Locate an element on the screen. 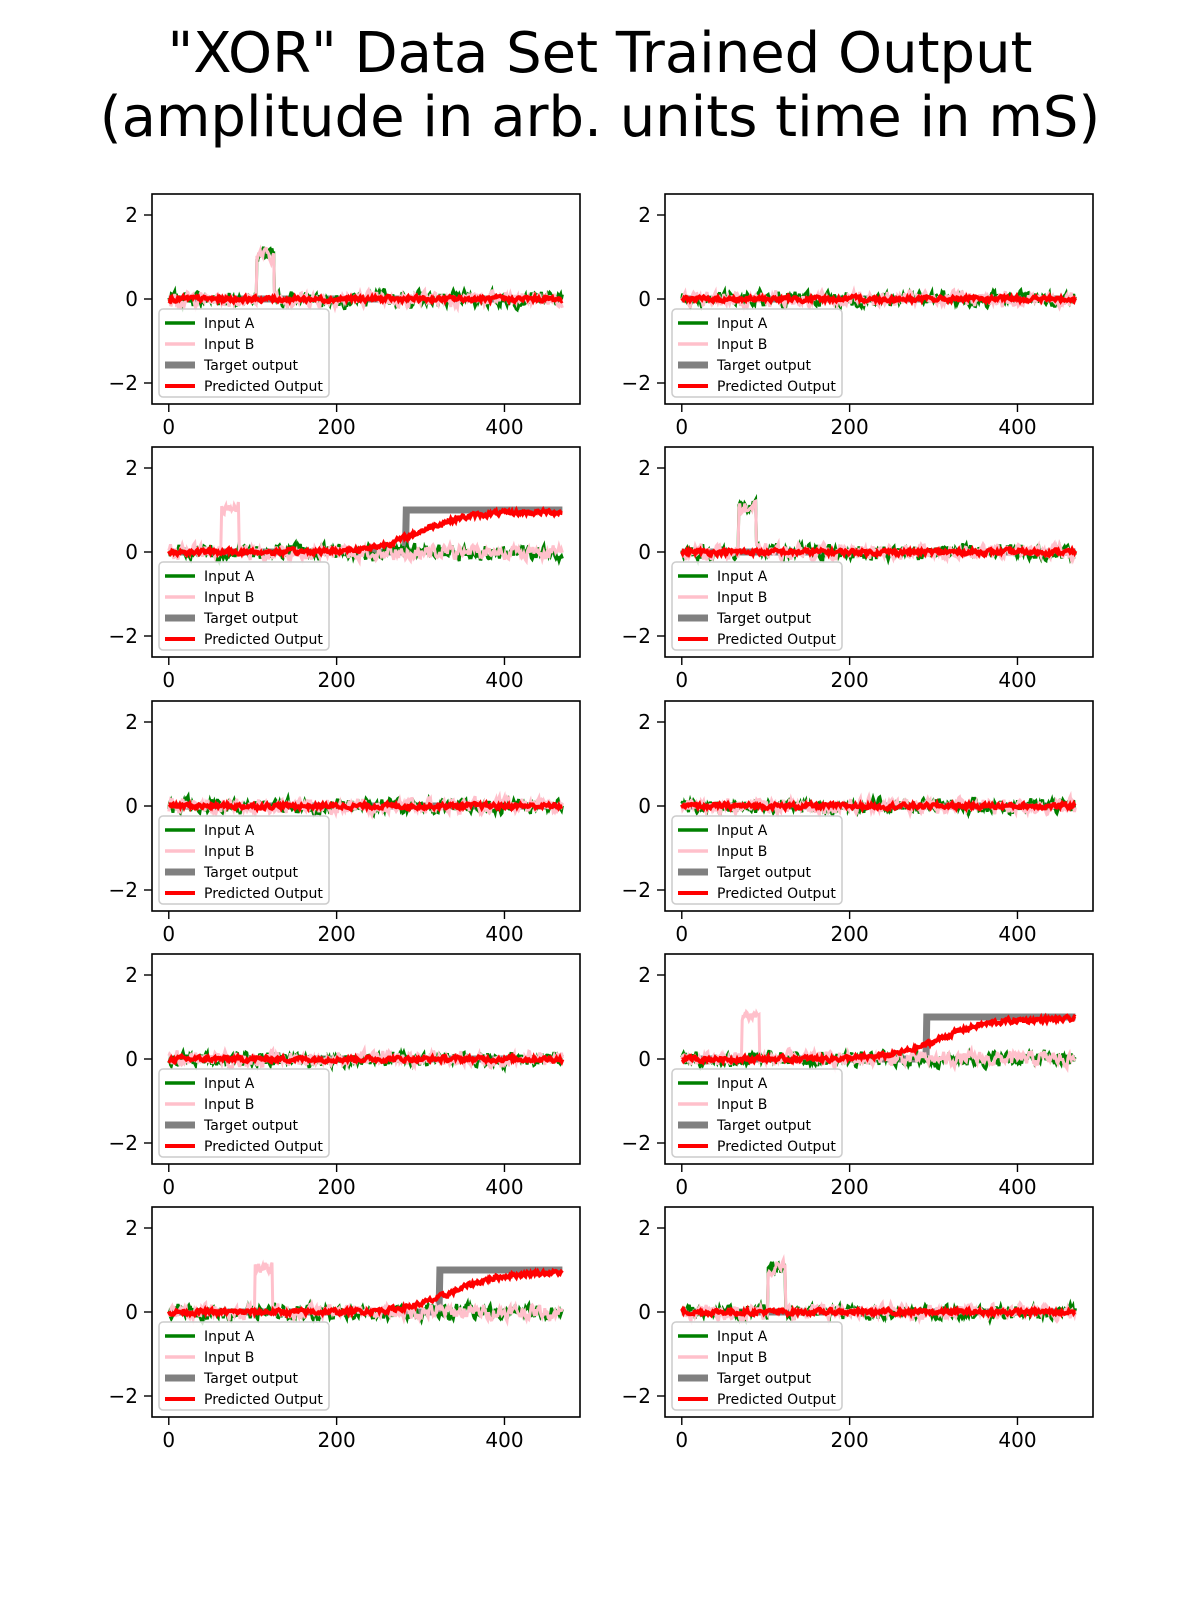 The height and width of the screenshot is (1600, 1200). figure-title-line-1: "XOR" Data Set Trained Output is located at coordinates (600, 53).